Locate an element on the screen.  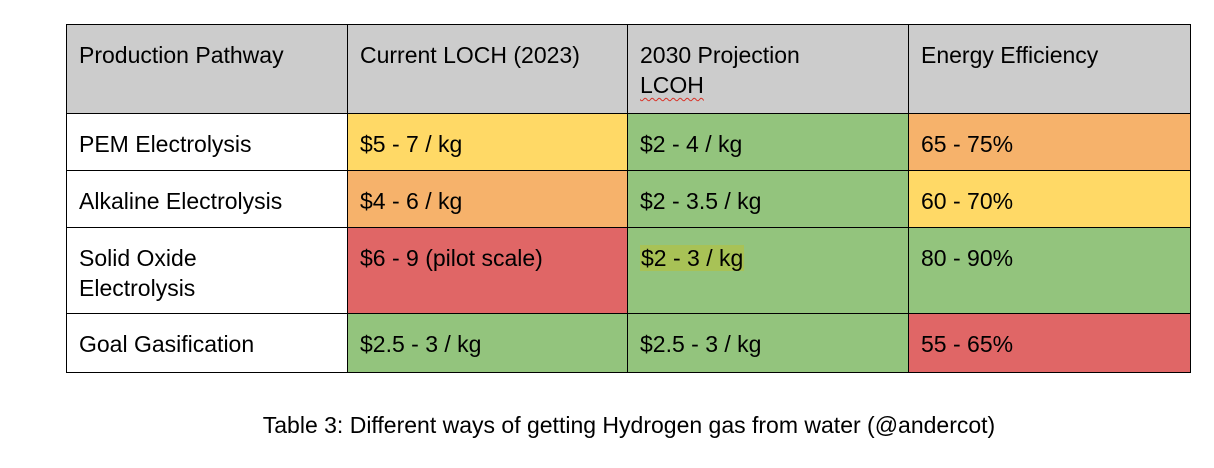
efficiency-cell: 55 - 65% is located at coordinates (1049, 343).